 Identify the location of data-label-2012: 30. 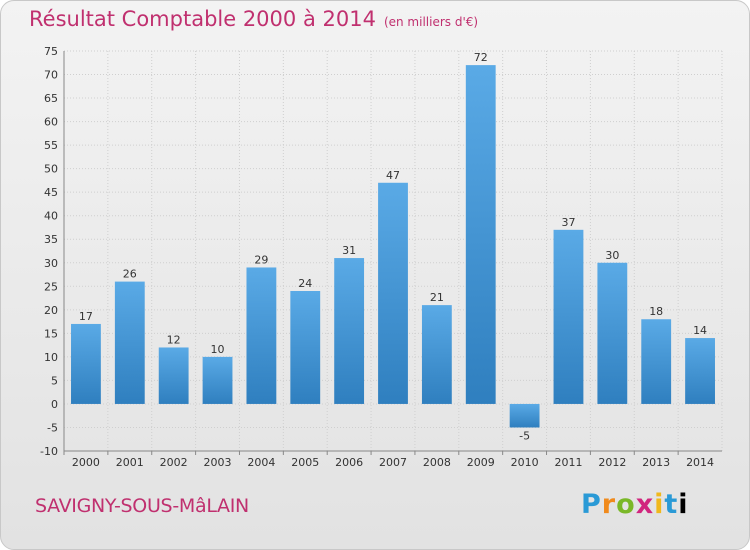
(612, 255).